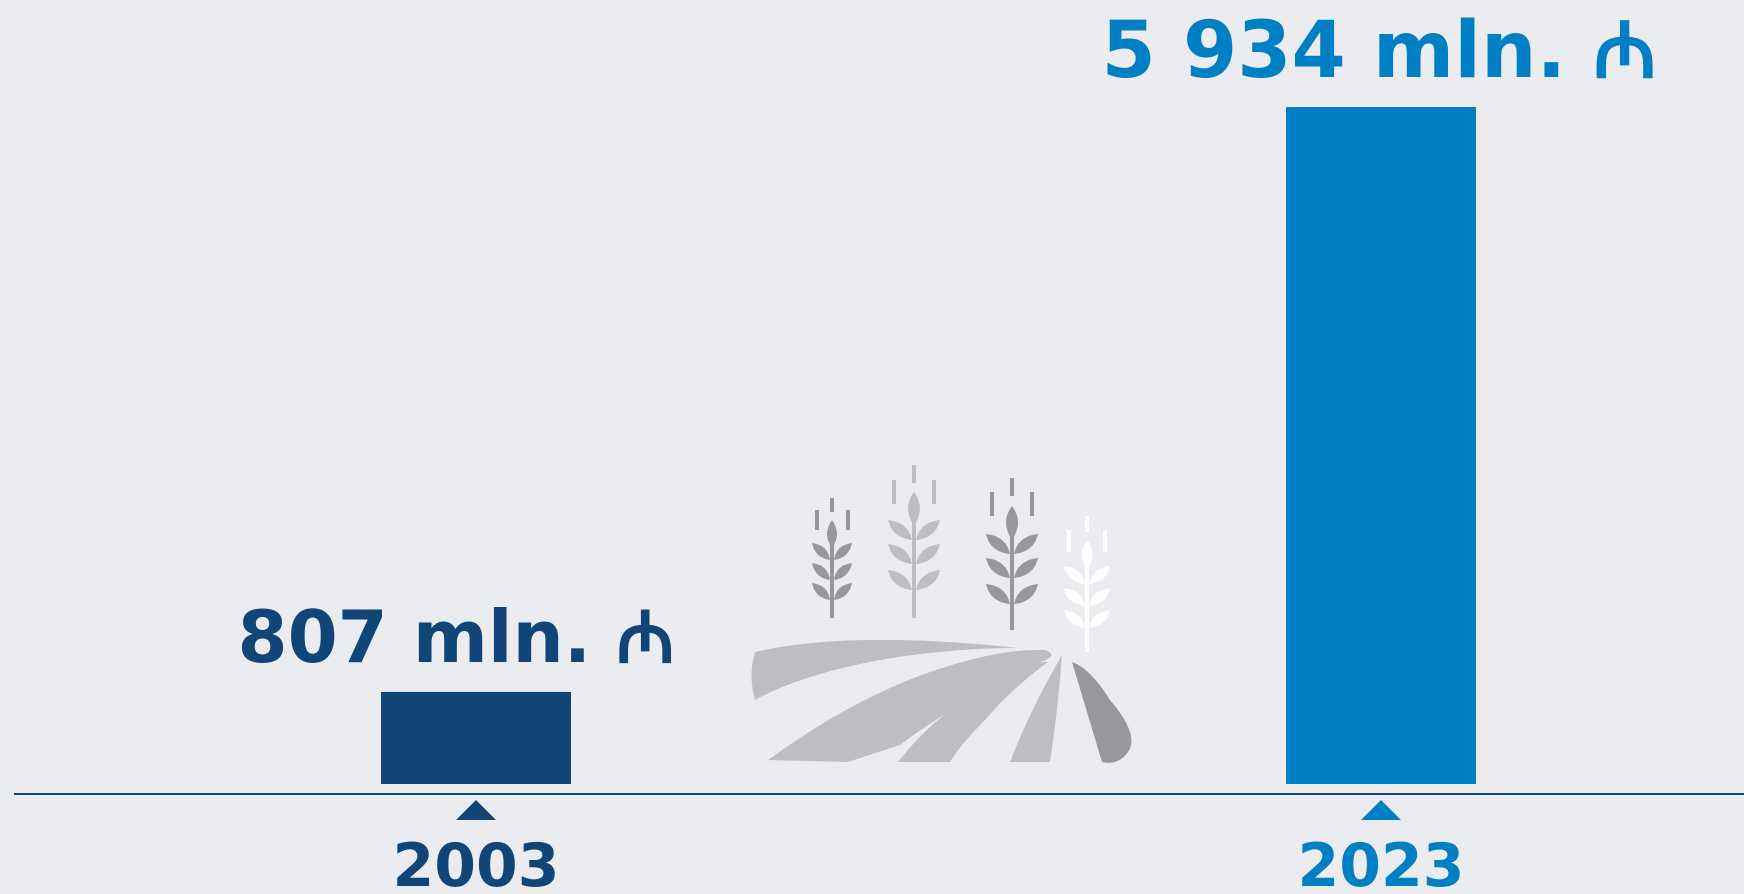 This screenshot has height=894, width=1744. What do you see at coordinates (455, 637) in the screenshot?
I see `value-label: 807 mln. ₼` at bounding box center [455, 637].